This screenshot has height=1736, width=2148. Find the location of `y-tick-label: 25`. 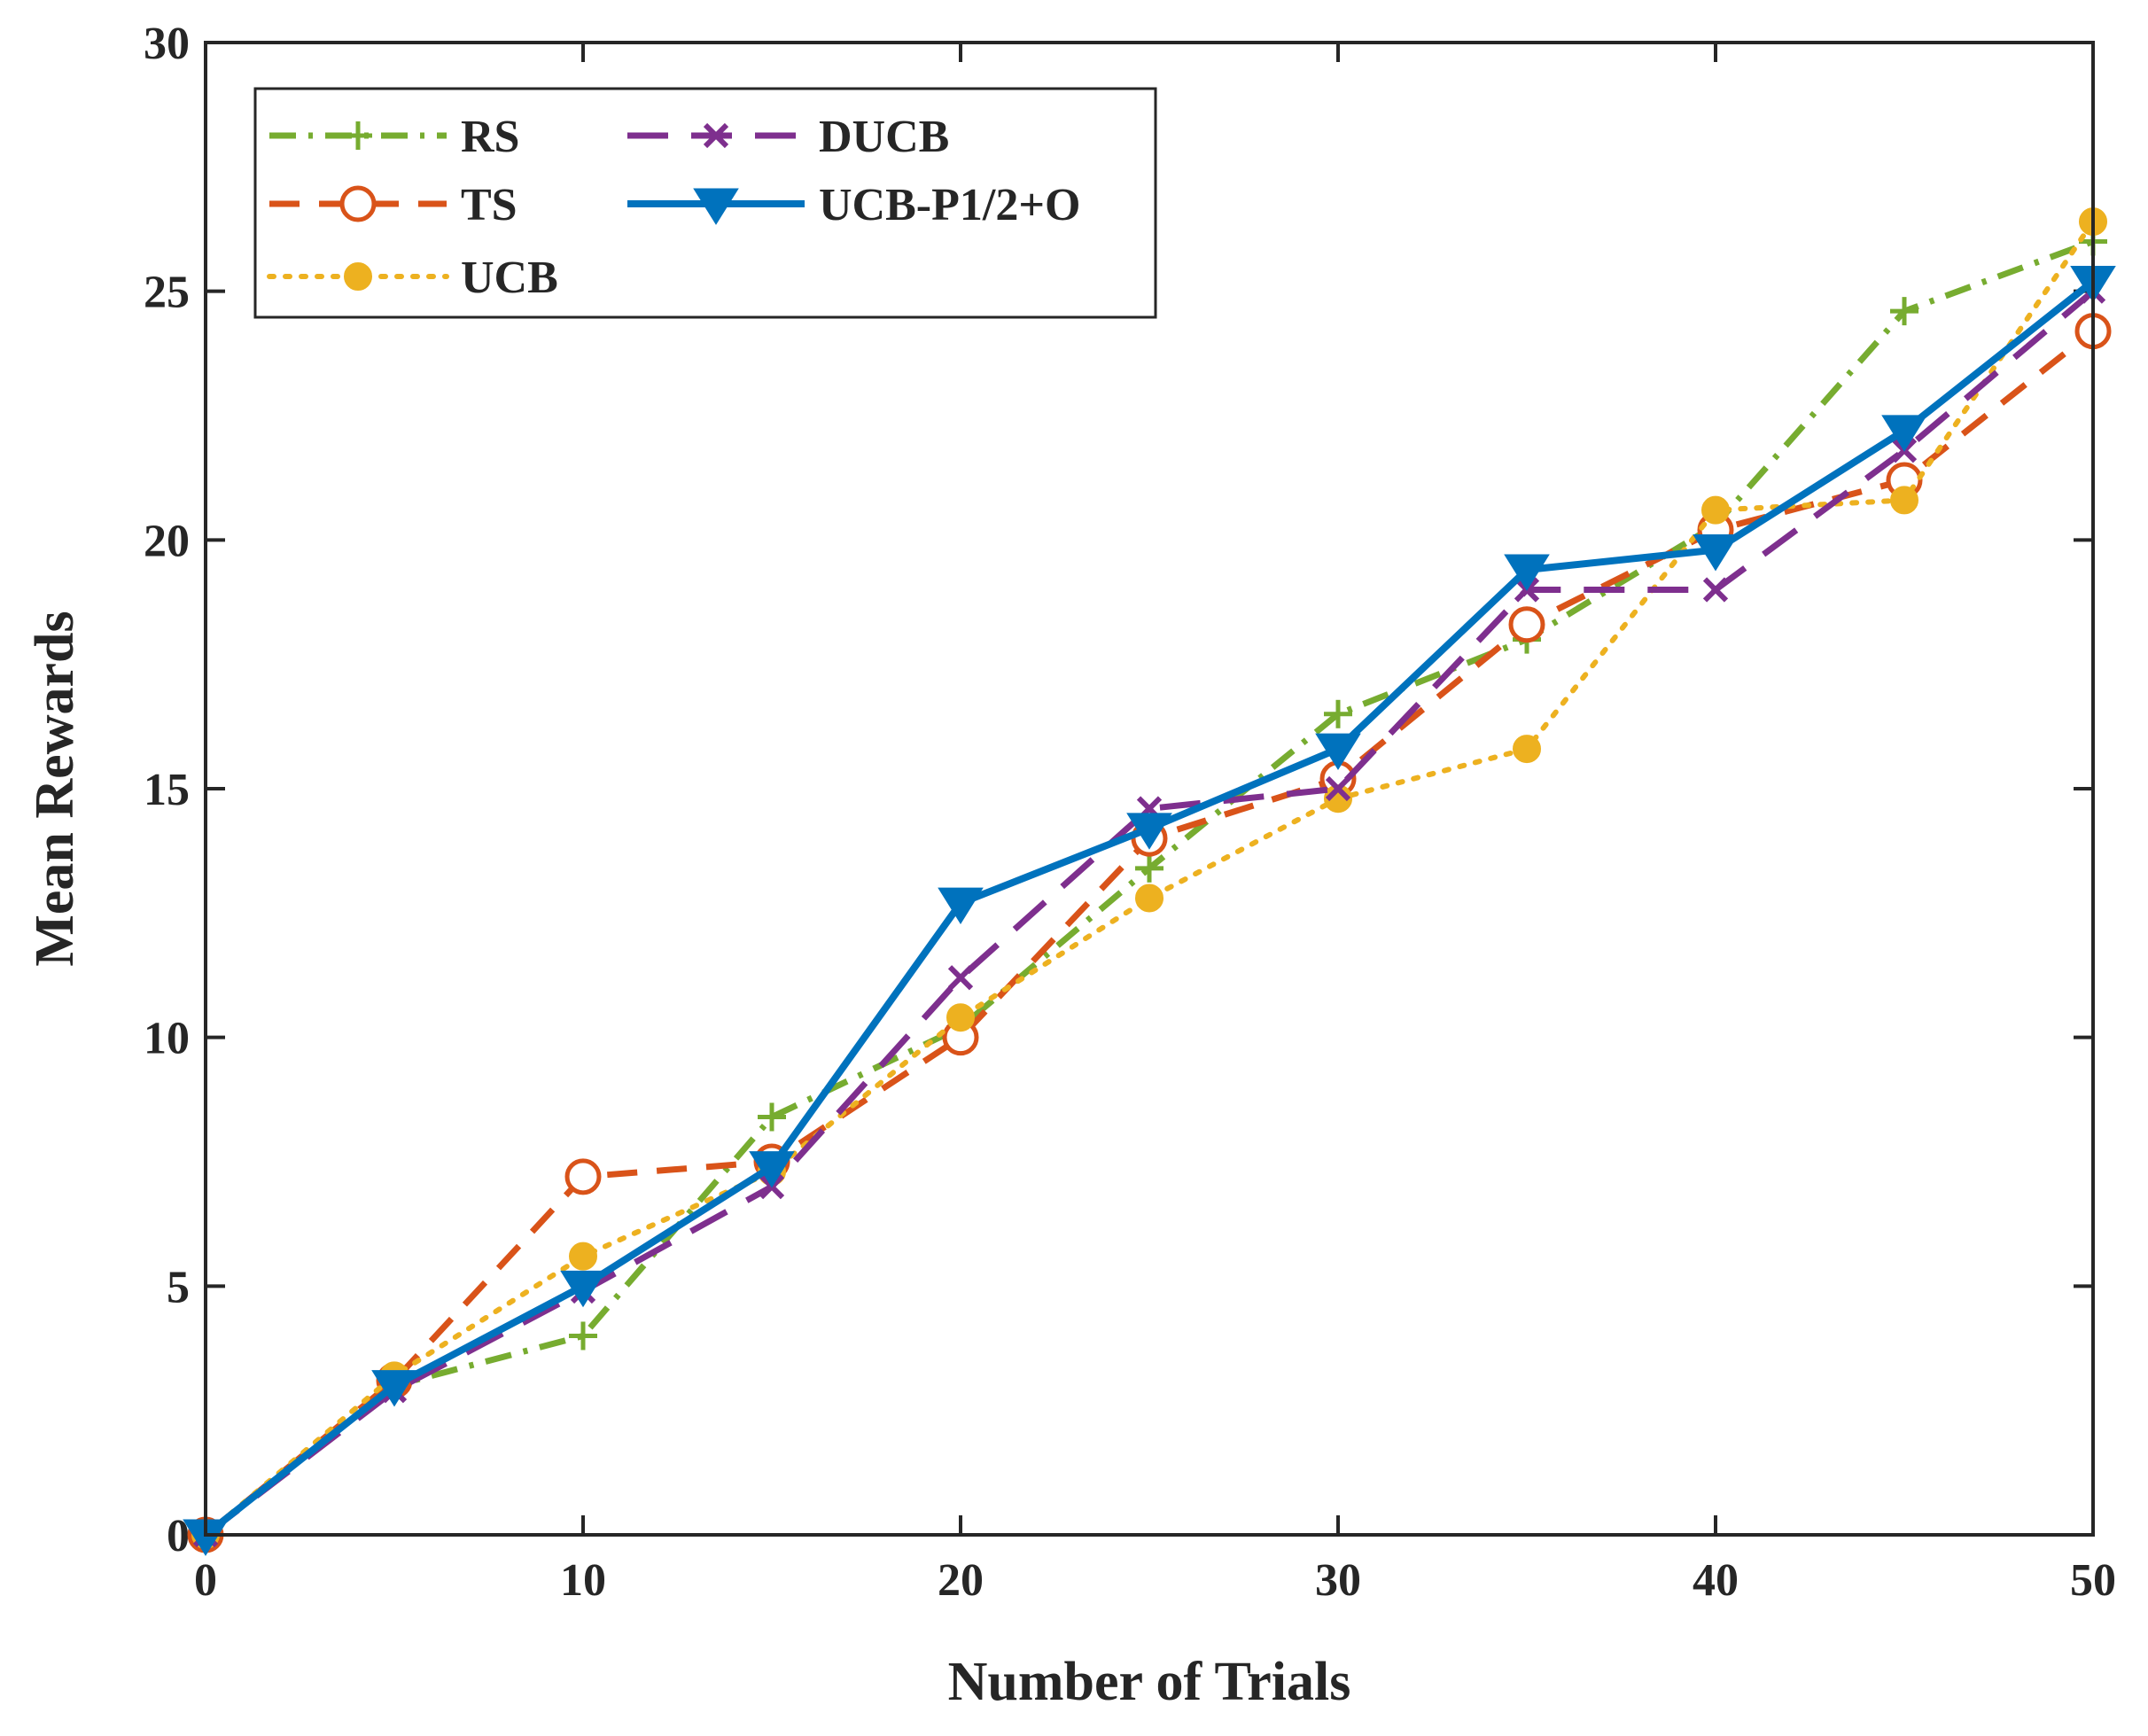

y-tick-label: 25 is located at coordinates (167, 293).